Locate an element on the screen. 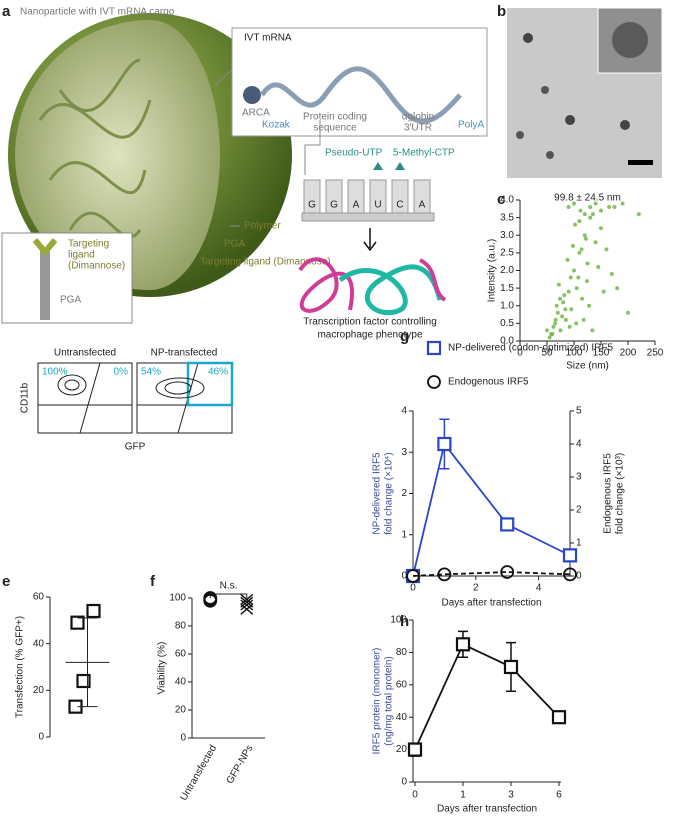 Image resolution: width=685 pixels, height=818 pixels. quadrant-label: 46% is located at coordinates (218, 372).